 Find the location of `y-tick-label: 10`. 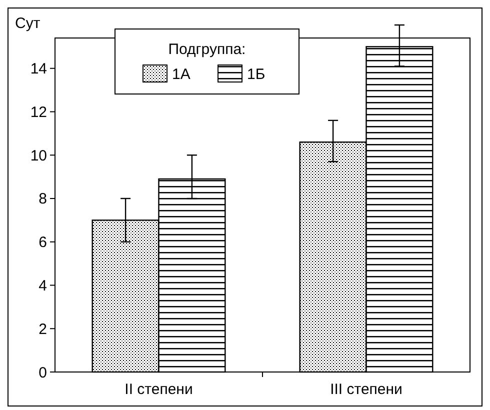

y-tick-label: 10 is located at coordinates (38, 155).